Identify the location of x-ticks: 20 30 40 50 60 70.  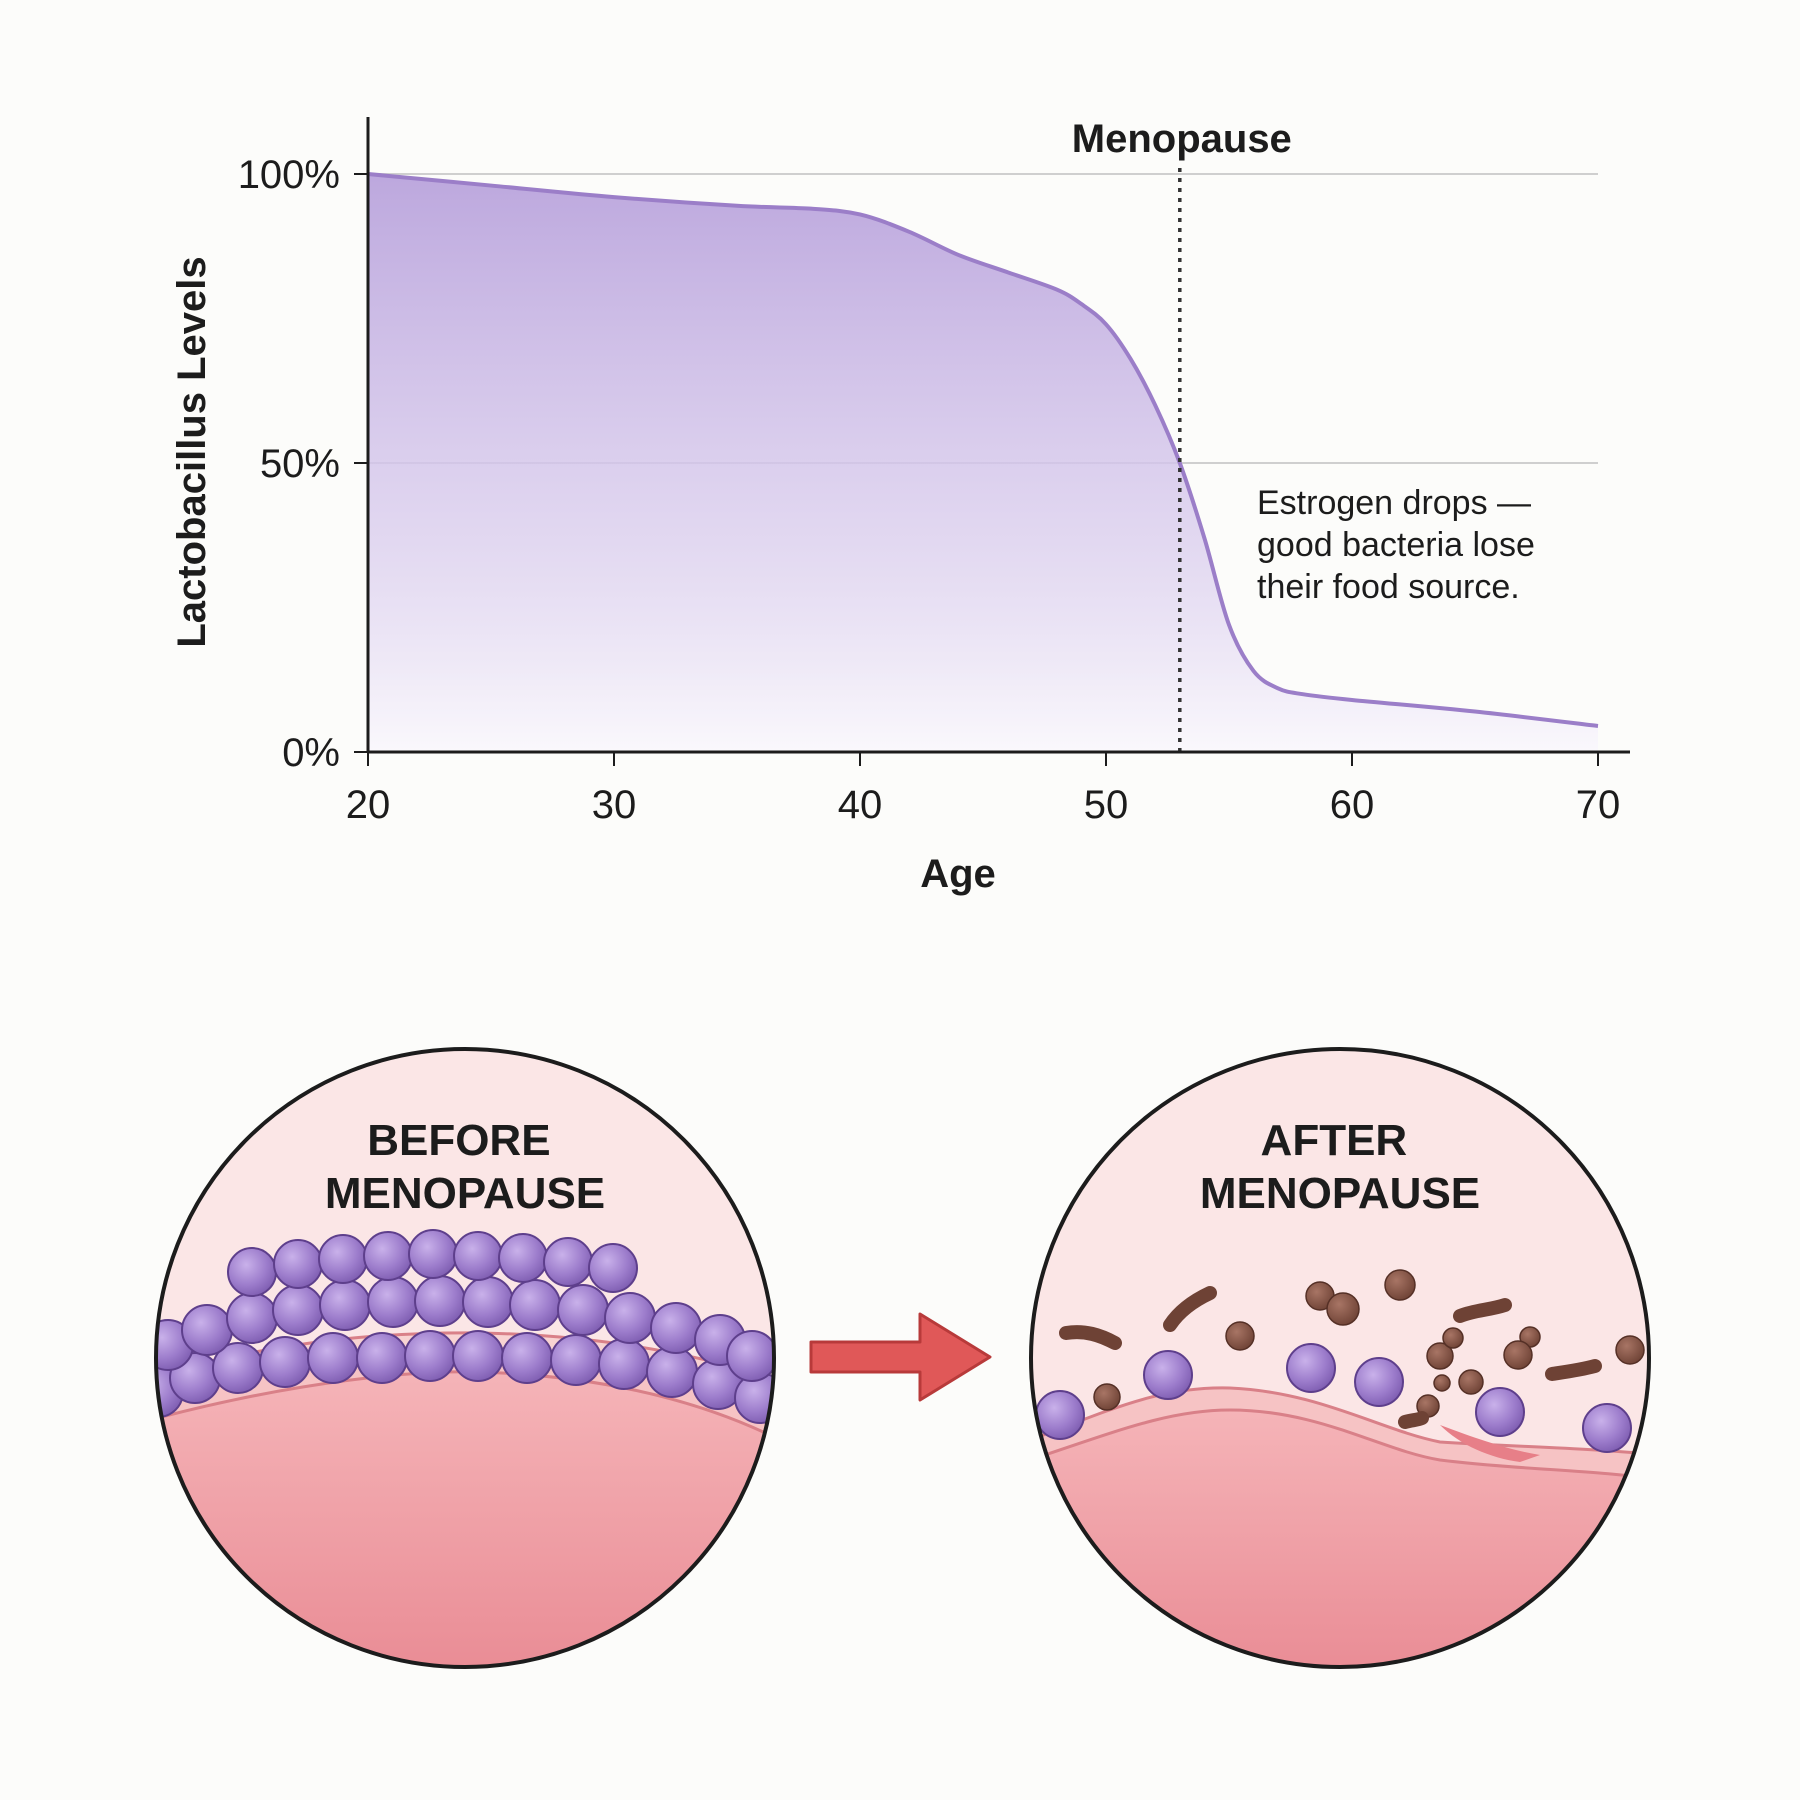
(983, 789).